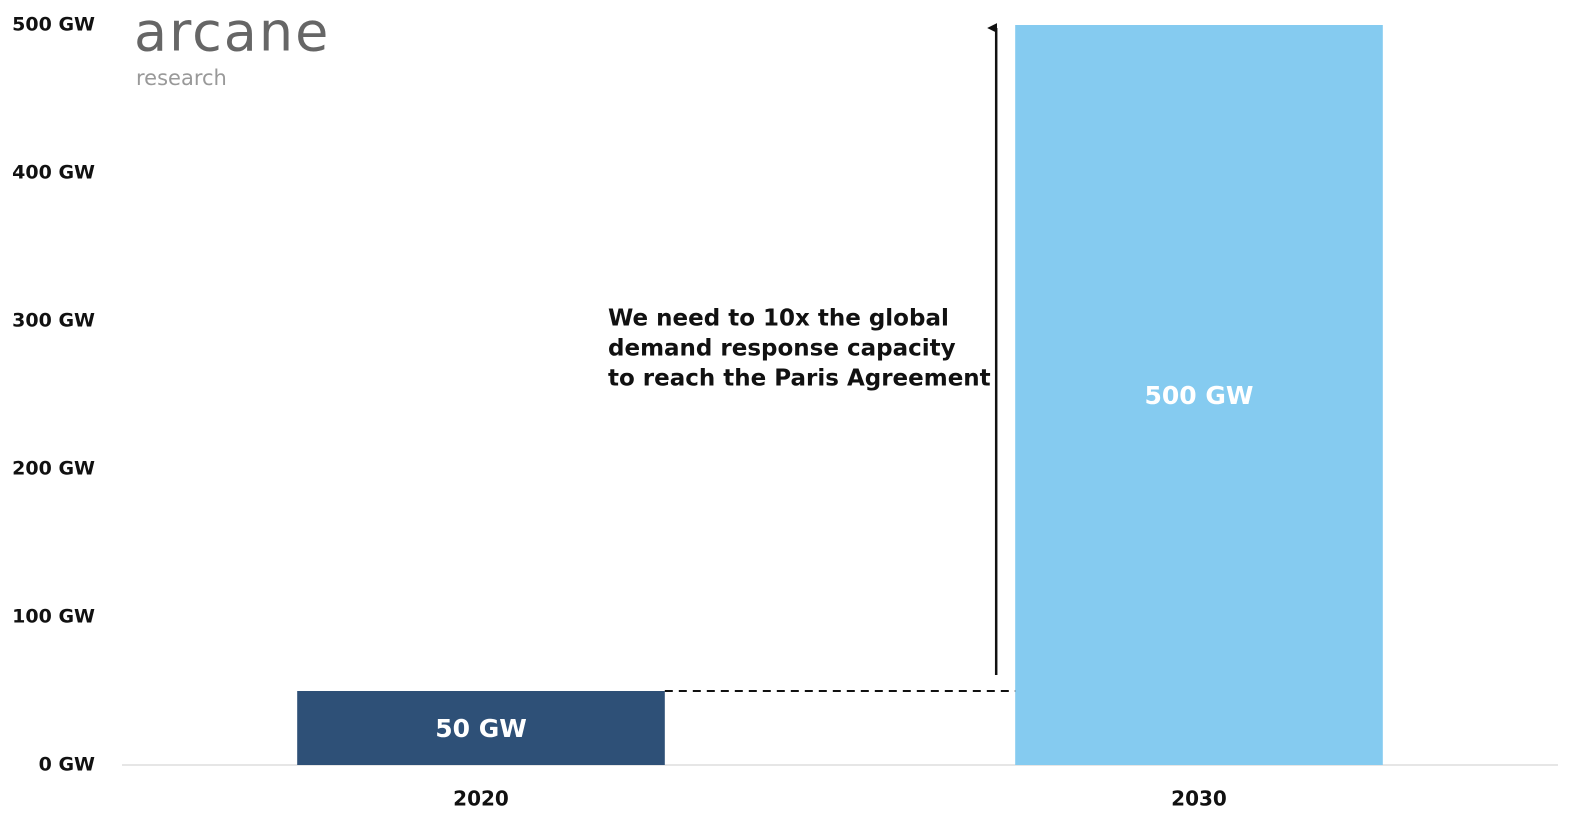 Image resolution: width=1582 pixels, height=830 pixels. Describe the element at coordinates (53, 469) in the screenshot. I see `y-tick-label: 200 GW` at that location.